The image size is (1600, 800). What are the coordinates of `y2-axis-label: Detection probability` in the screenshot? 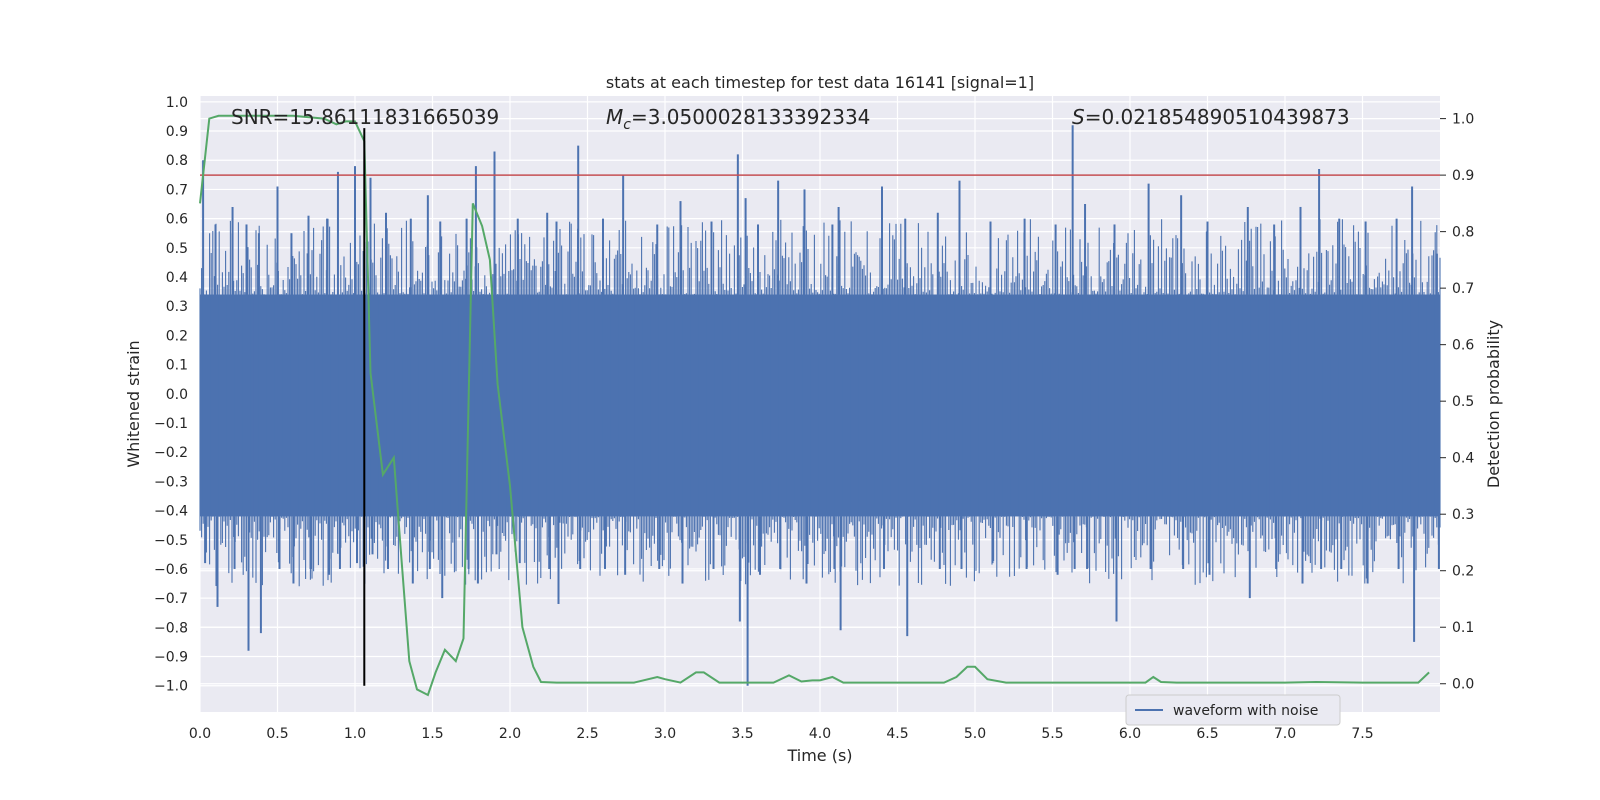 It's located at (1493, 404).